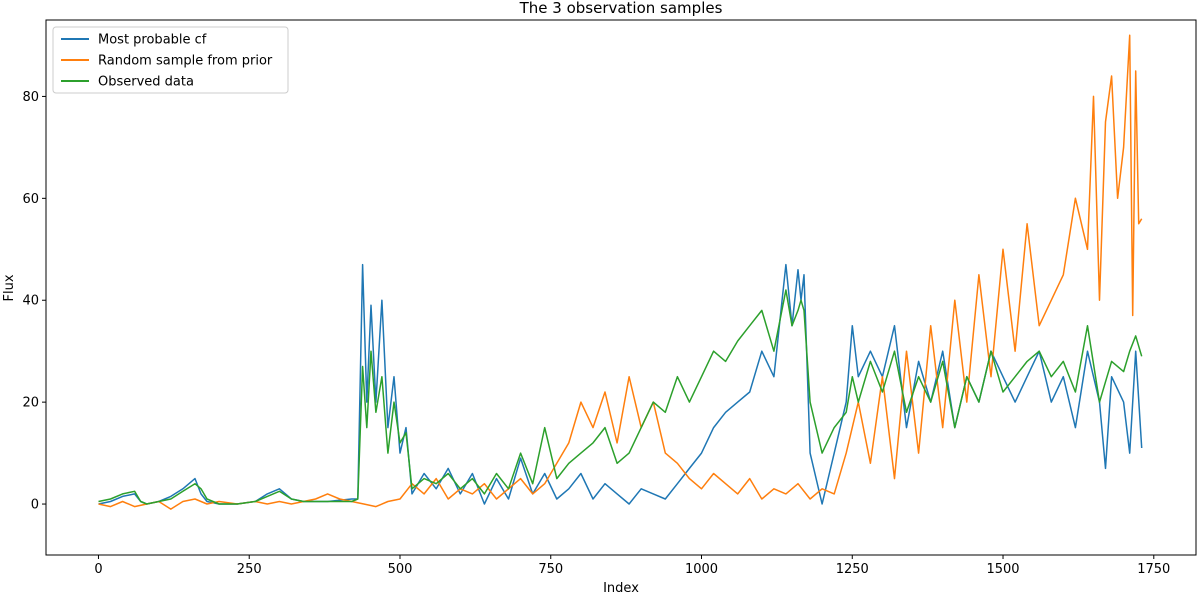  What do you see at coordinates (1002, 569) in the screenshot?
I see `x-tick-label: 1500` at bounding box center [1002, 569].